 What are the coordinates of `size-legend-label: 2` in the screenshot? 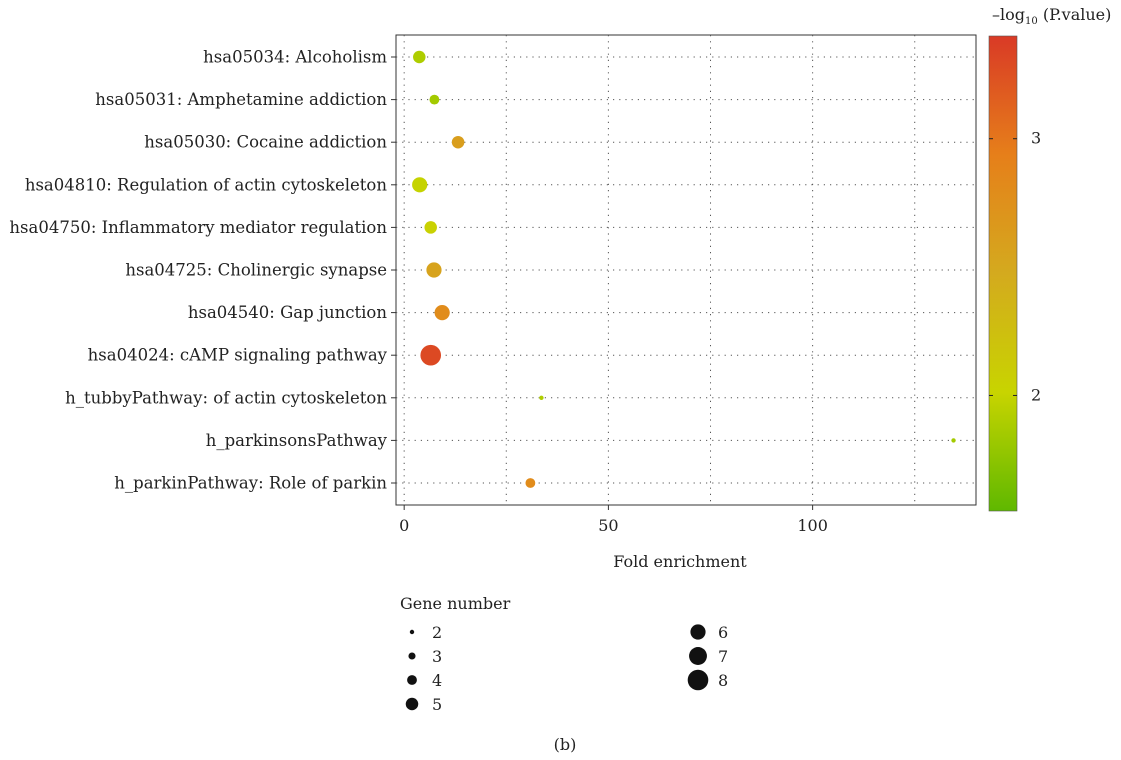 It's located at (437, 632).